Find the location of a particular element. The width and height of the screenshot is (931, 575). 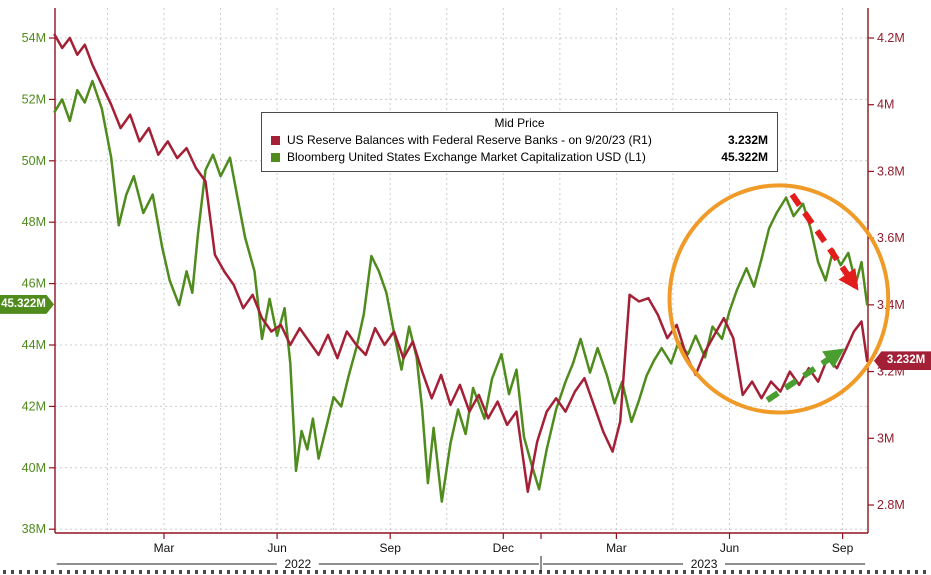

cropped-bottom-text is located at coordinates (465, 572).